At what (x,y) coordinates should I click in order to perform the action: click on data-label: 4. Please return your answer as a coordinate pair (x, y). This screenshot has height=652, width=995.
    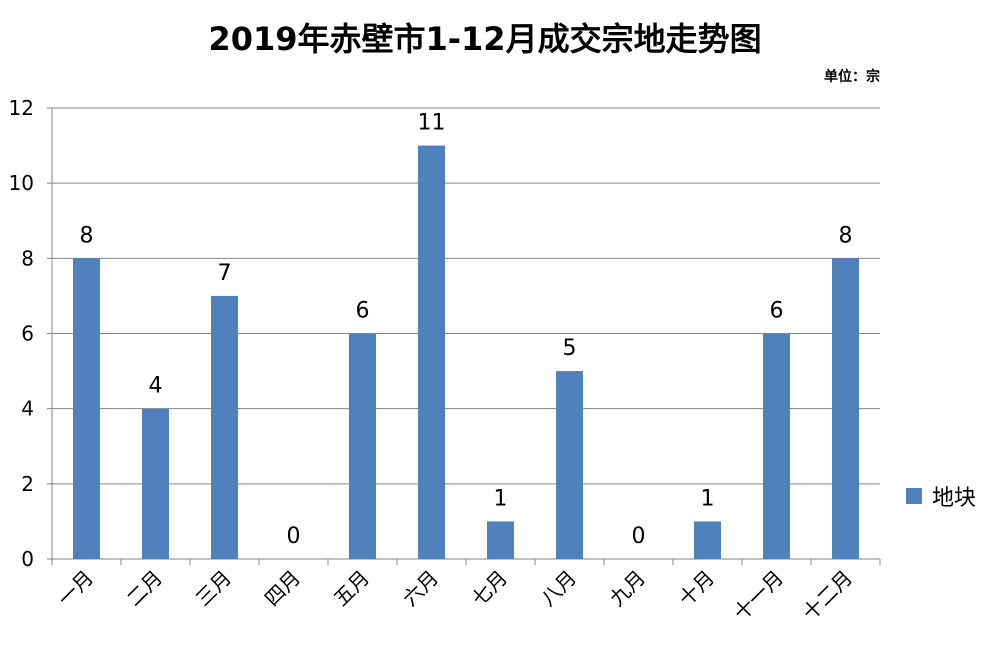
    Looking at the image, I should click on (156, 386).